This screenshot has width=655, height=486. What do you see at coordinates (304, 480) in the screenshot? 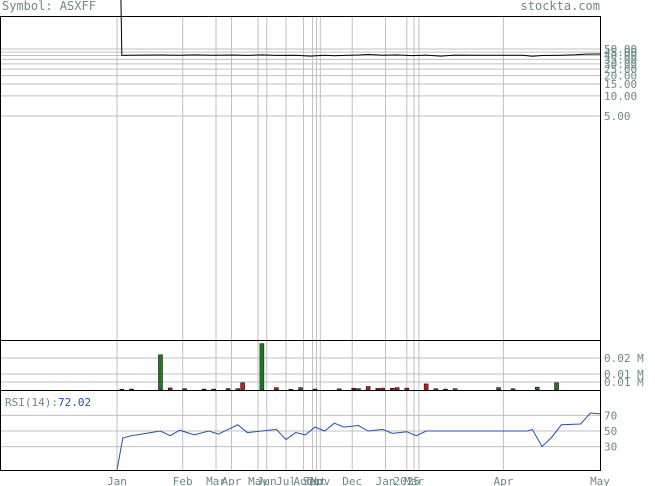
I see `x-tick-label: Aug` at bounding box center [304, 480].